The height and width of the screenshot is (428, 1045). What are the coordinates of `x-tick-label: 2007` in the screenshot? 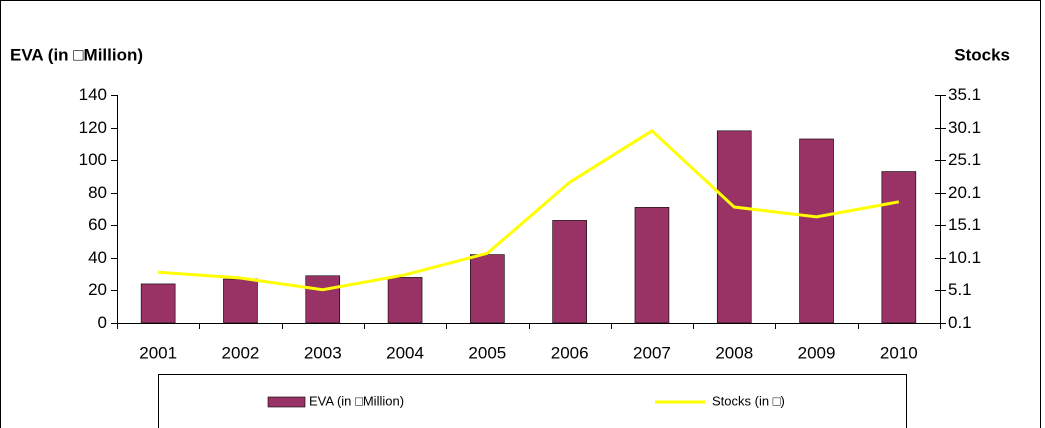 It's located at (652, 352).